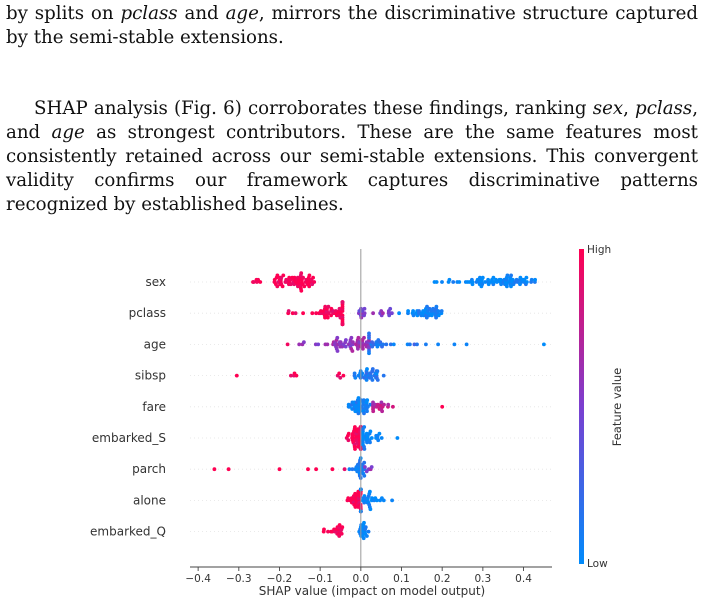 The image size is (705, 609). What do you see at coordinates (147, 313) in the screenshot?
I see `feature-label: pclass` at bounding box center [147, 313].